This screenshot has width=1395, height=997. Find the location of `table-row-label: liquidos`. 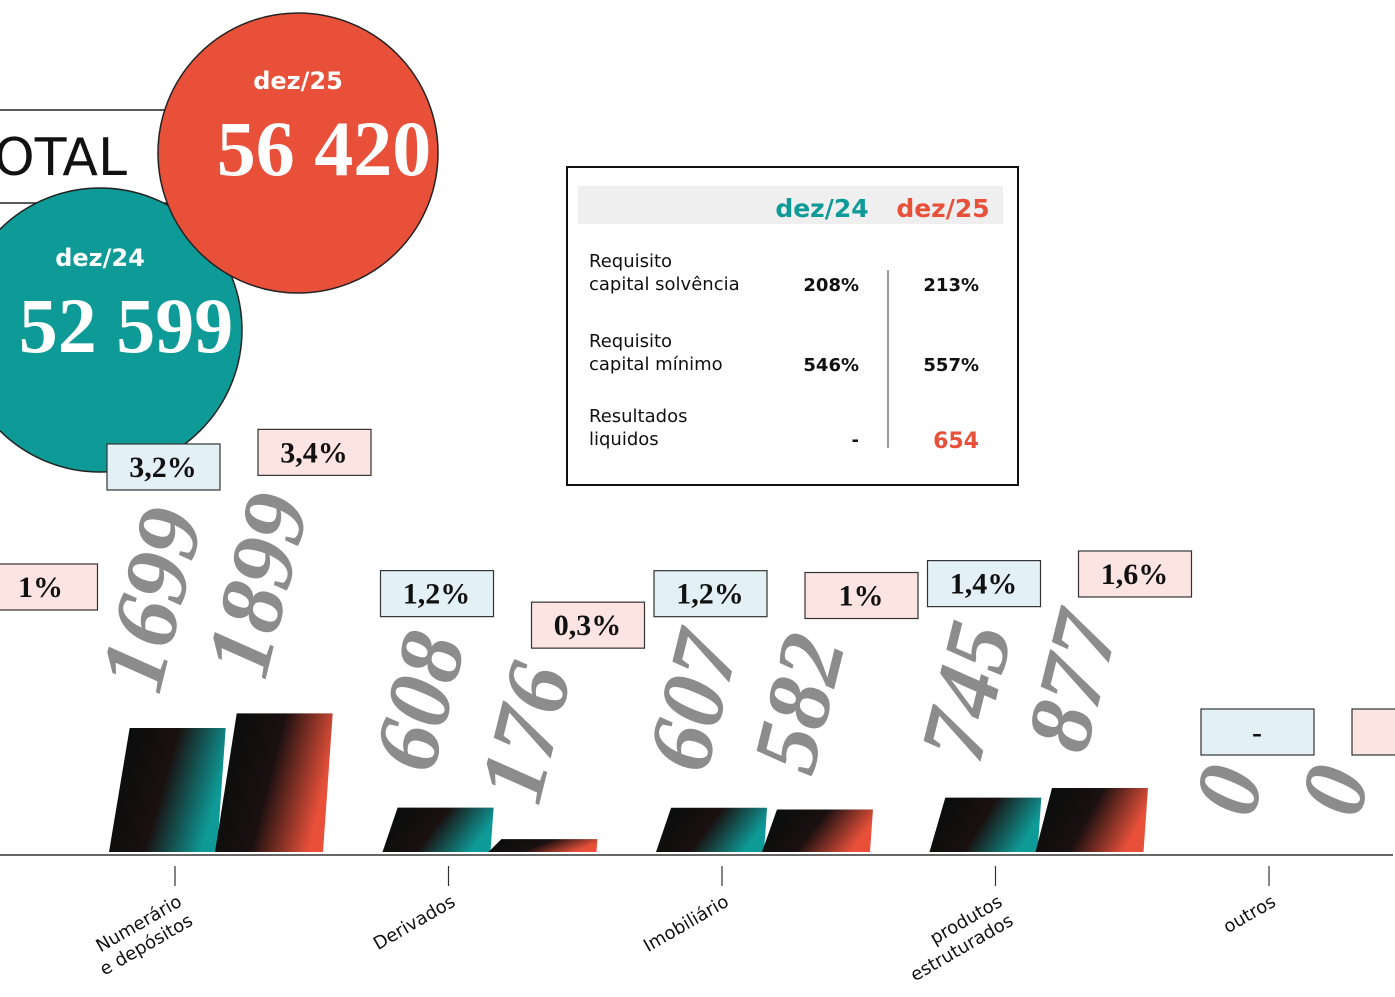

table-row-label: liquidos is located at coordinates (624, 439).